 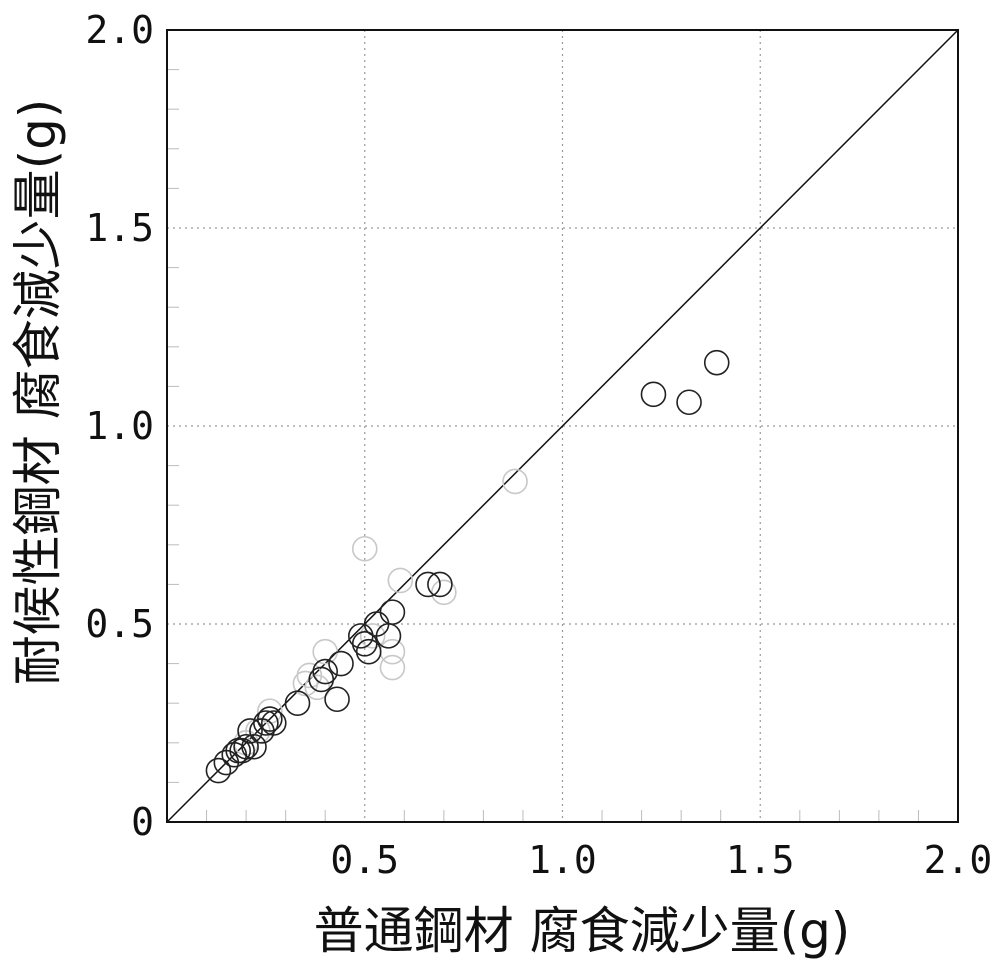 What do you see at coordinates (119, 624) in the screenshot?
I see `y-tick-label: 0.5` at bounding box center [119, 624].